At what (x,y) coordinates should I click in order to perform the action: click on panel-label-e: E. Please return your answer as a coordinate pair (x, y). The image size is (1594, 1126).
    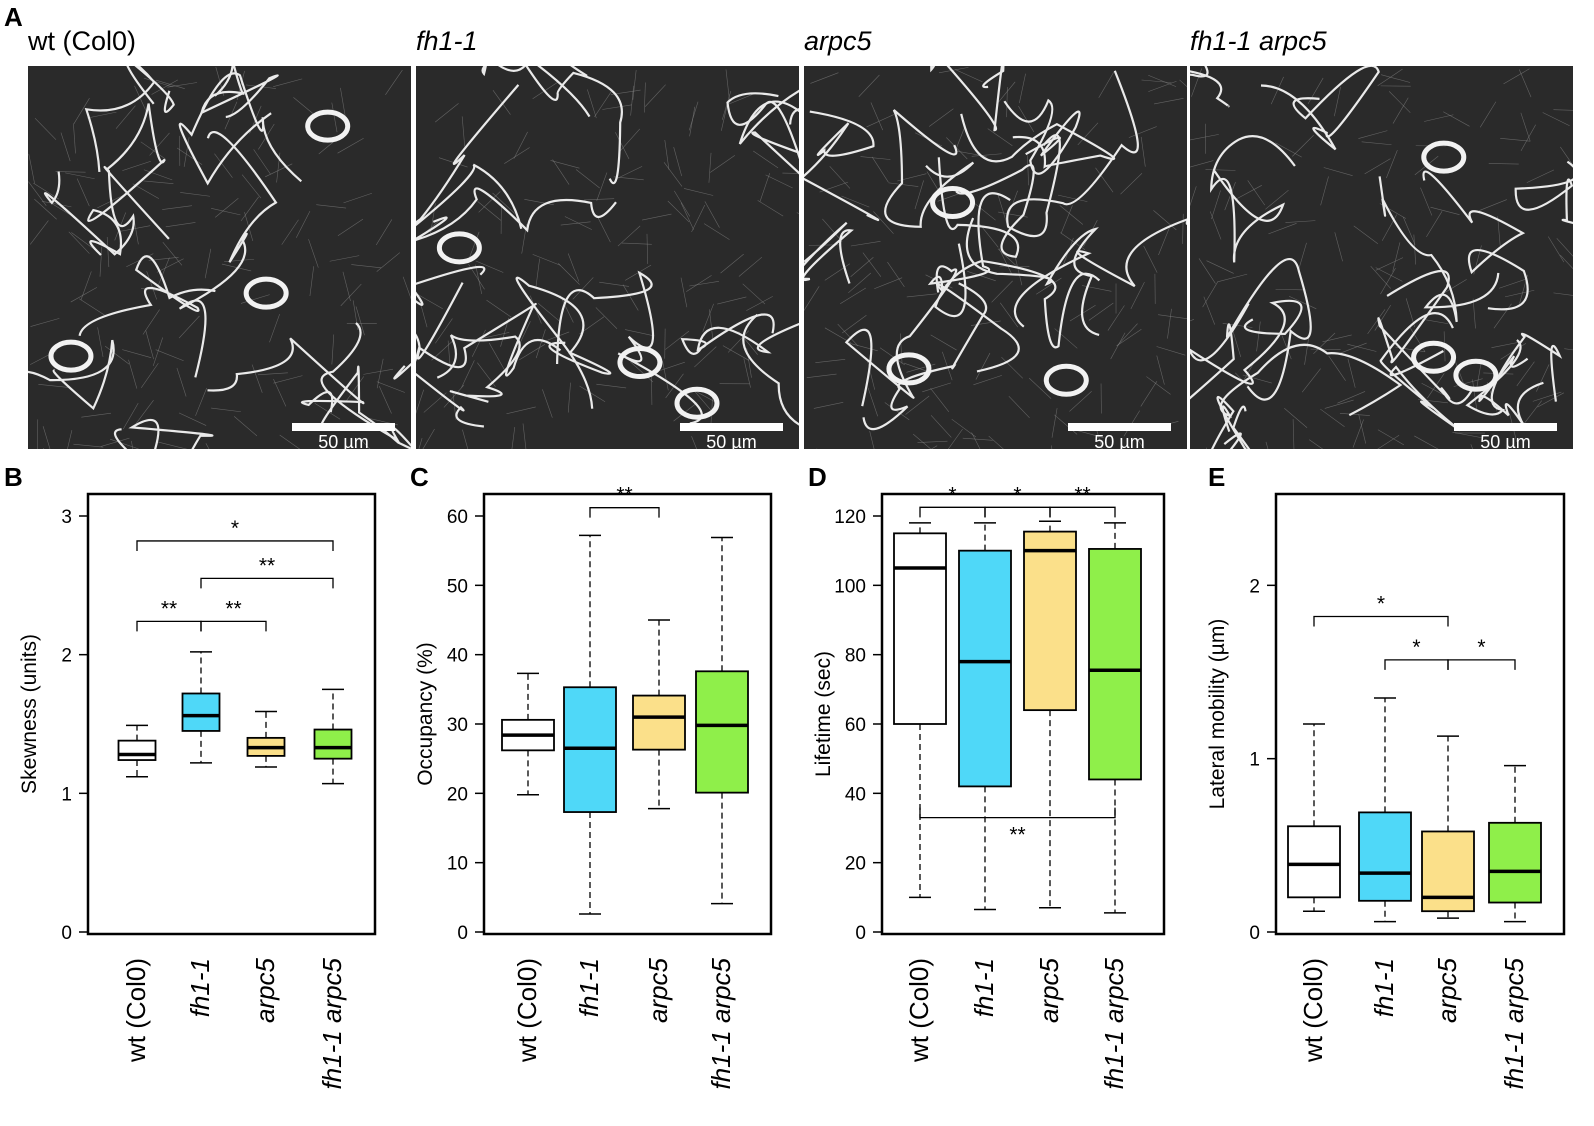
    Looking at the image, I should click on (1217, 477).